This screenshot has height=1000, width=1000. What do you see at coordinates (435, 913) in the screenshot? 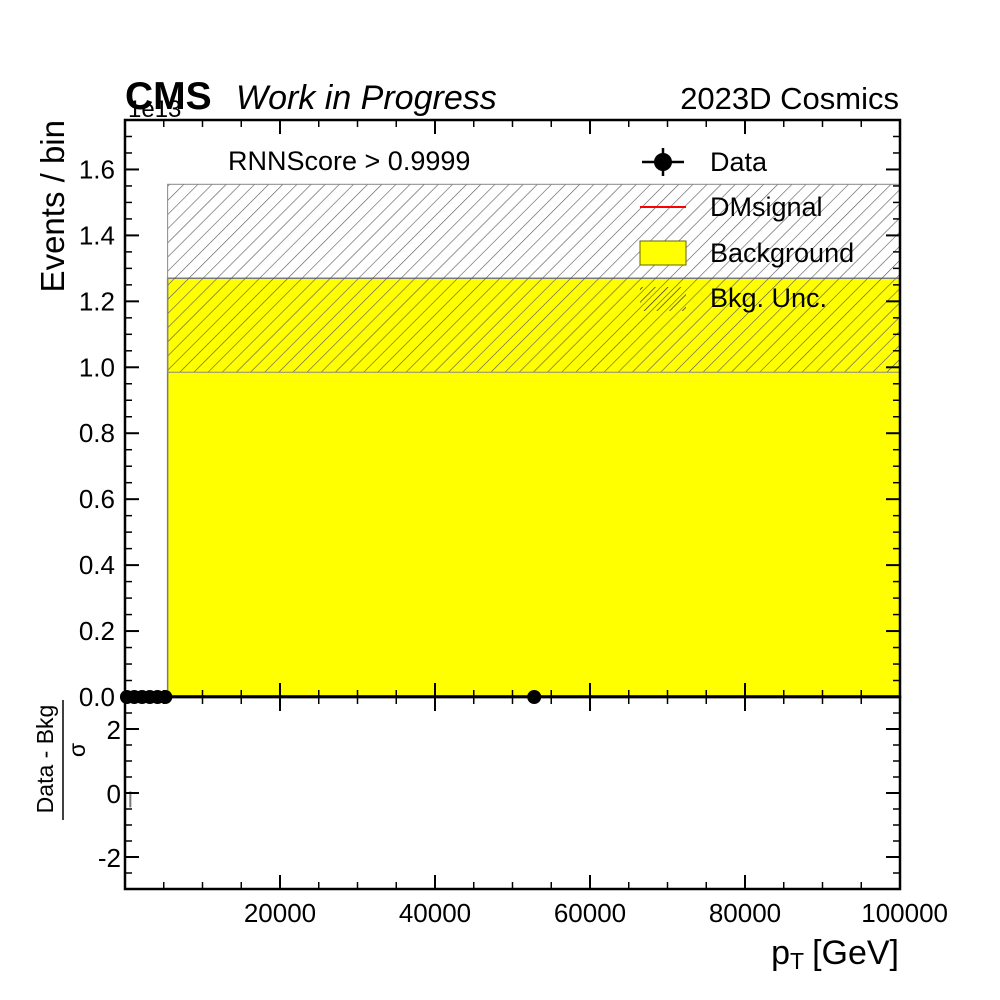
I see `ratio-x-tick-label: 40000` at bounding box center [435, 913].